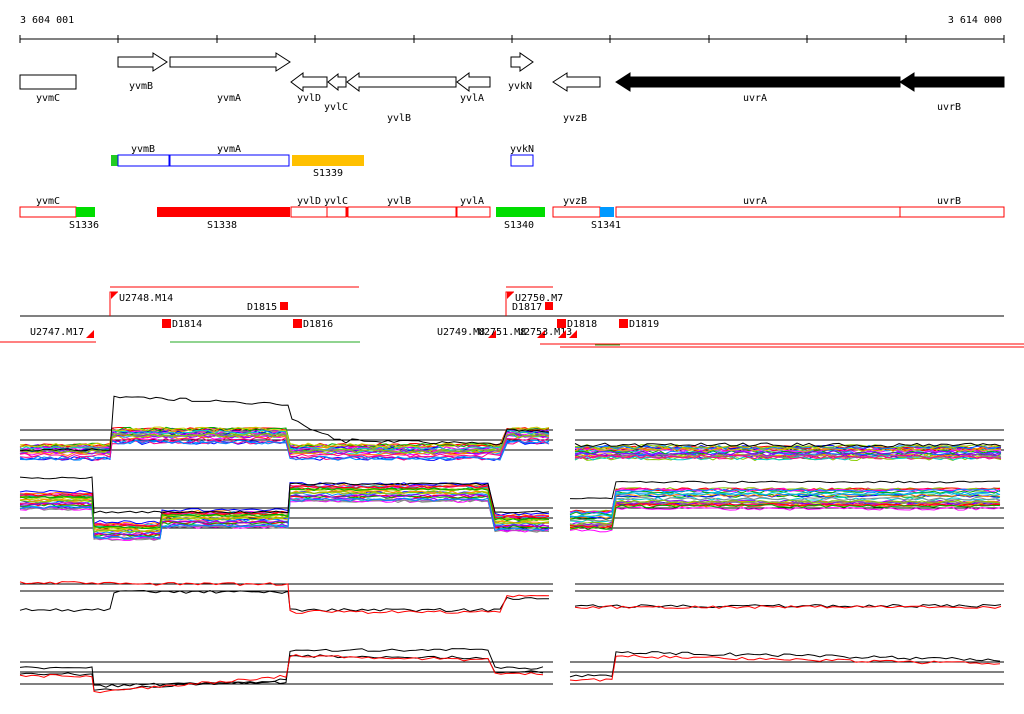 This screenshot has height=714, width=1024. What do you see at coordinates (399, 201) in the screenshot?
I see `gene-box-label: yvlB` at bounding box center [399, 201].